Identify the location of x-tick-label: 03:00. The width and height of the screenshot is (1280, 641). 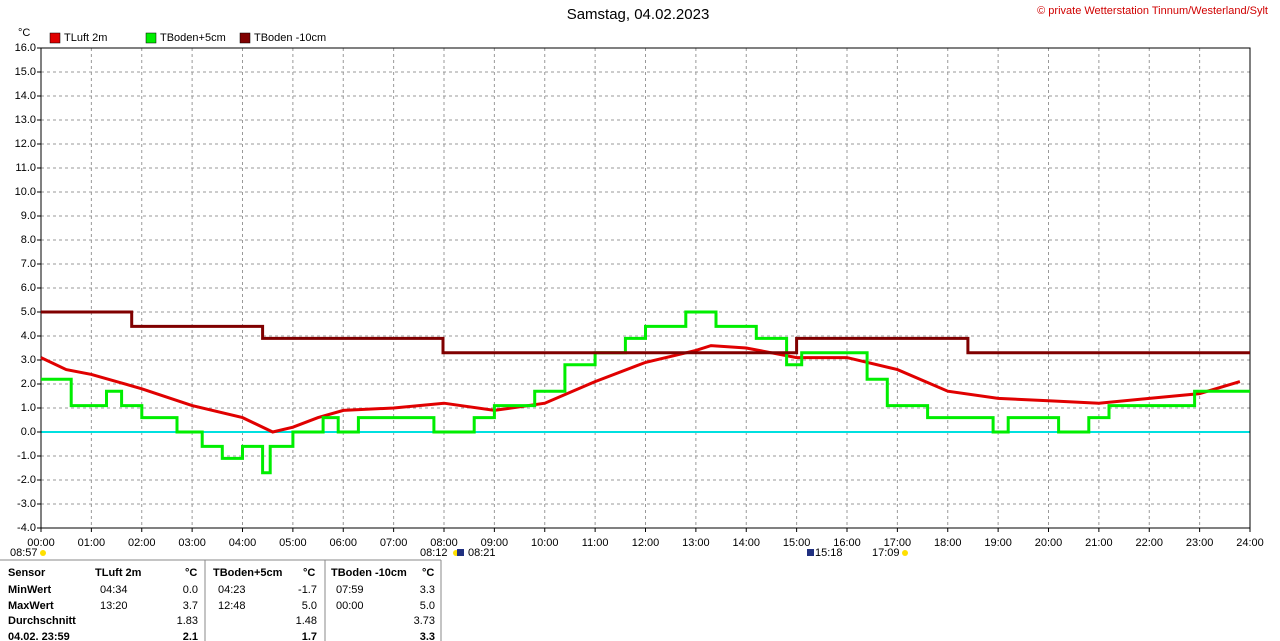
(192, 543).